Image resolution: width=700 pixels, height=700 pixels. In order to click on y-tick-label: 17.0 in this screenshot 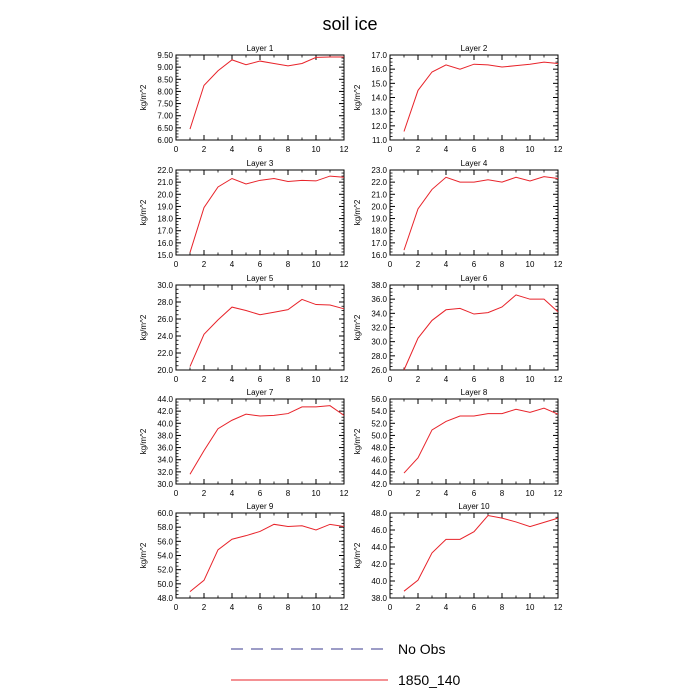, I will do `click(379, 55)`.